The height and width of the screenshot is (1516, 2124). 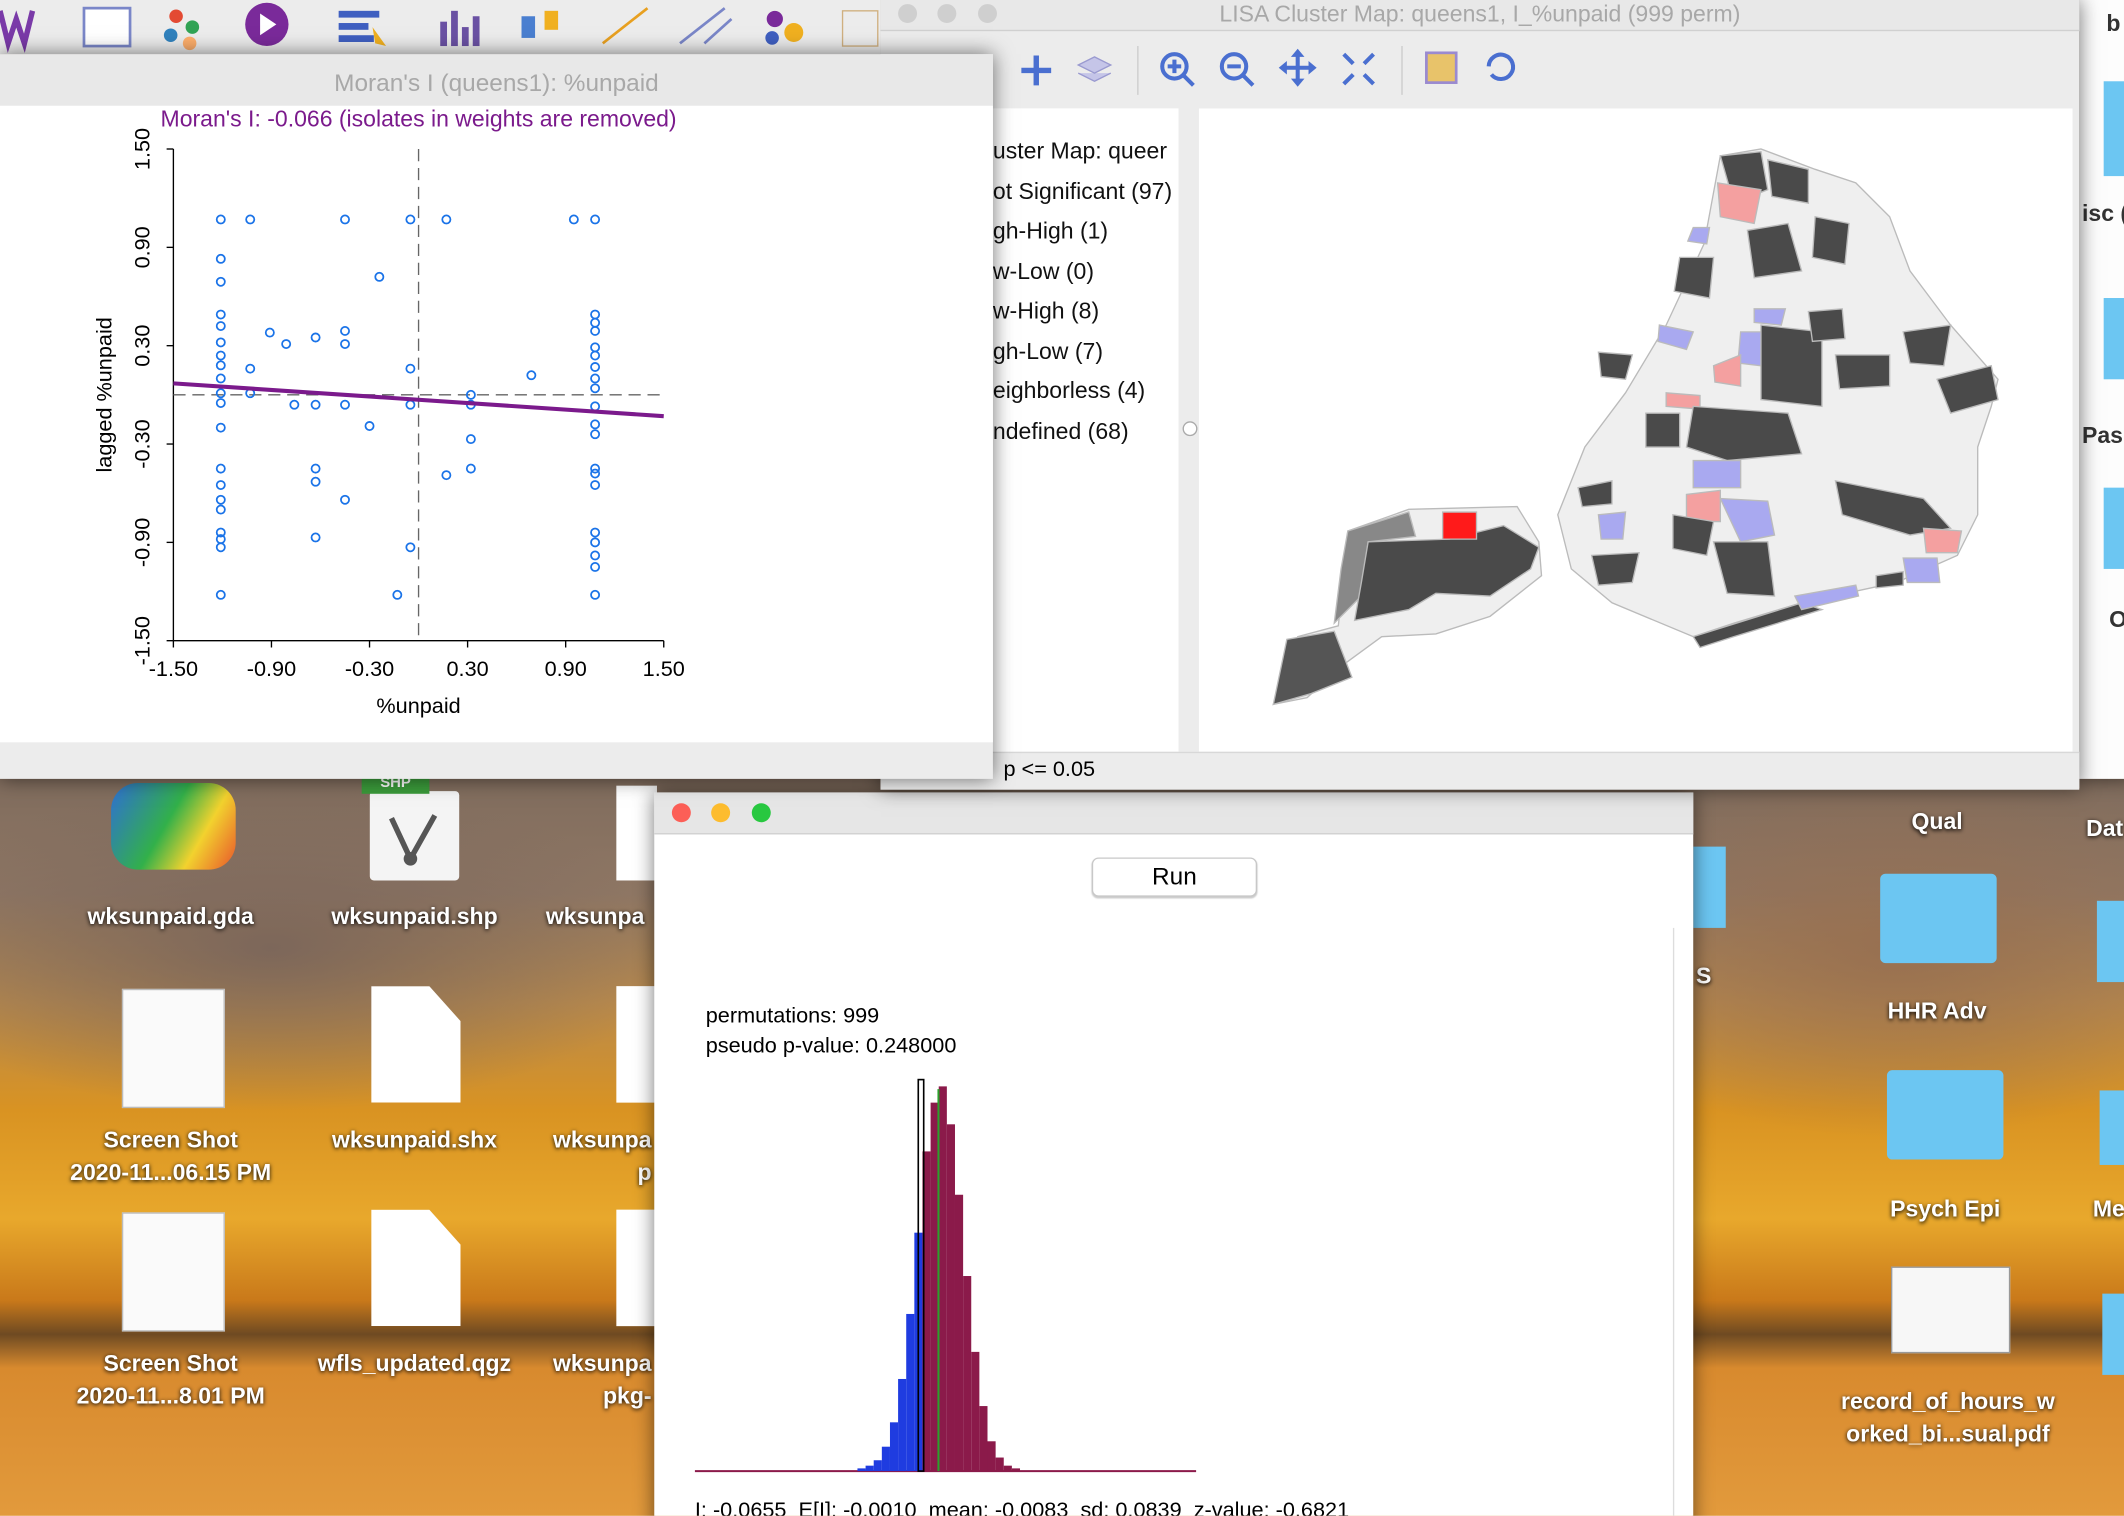 What do you see at coordinates (418, 705) in the screenshot?
I see `x-axis-title: %unpaid` at bounding box center [418, 705].